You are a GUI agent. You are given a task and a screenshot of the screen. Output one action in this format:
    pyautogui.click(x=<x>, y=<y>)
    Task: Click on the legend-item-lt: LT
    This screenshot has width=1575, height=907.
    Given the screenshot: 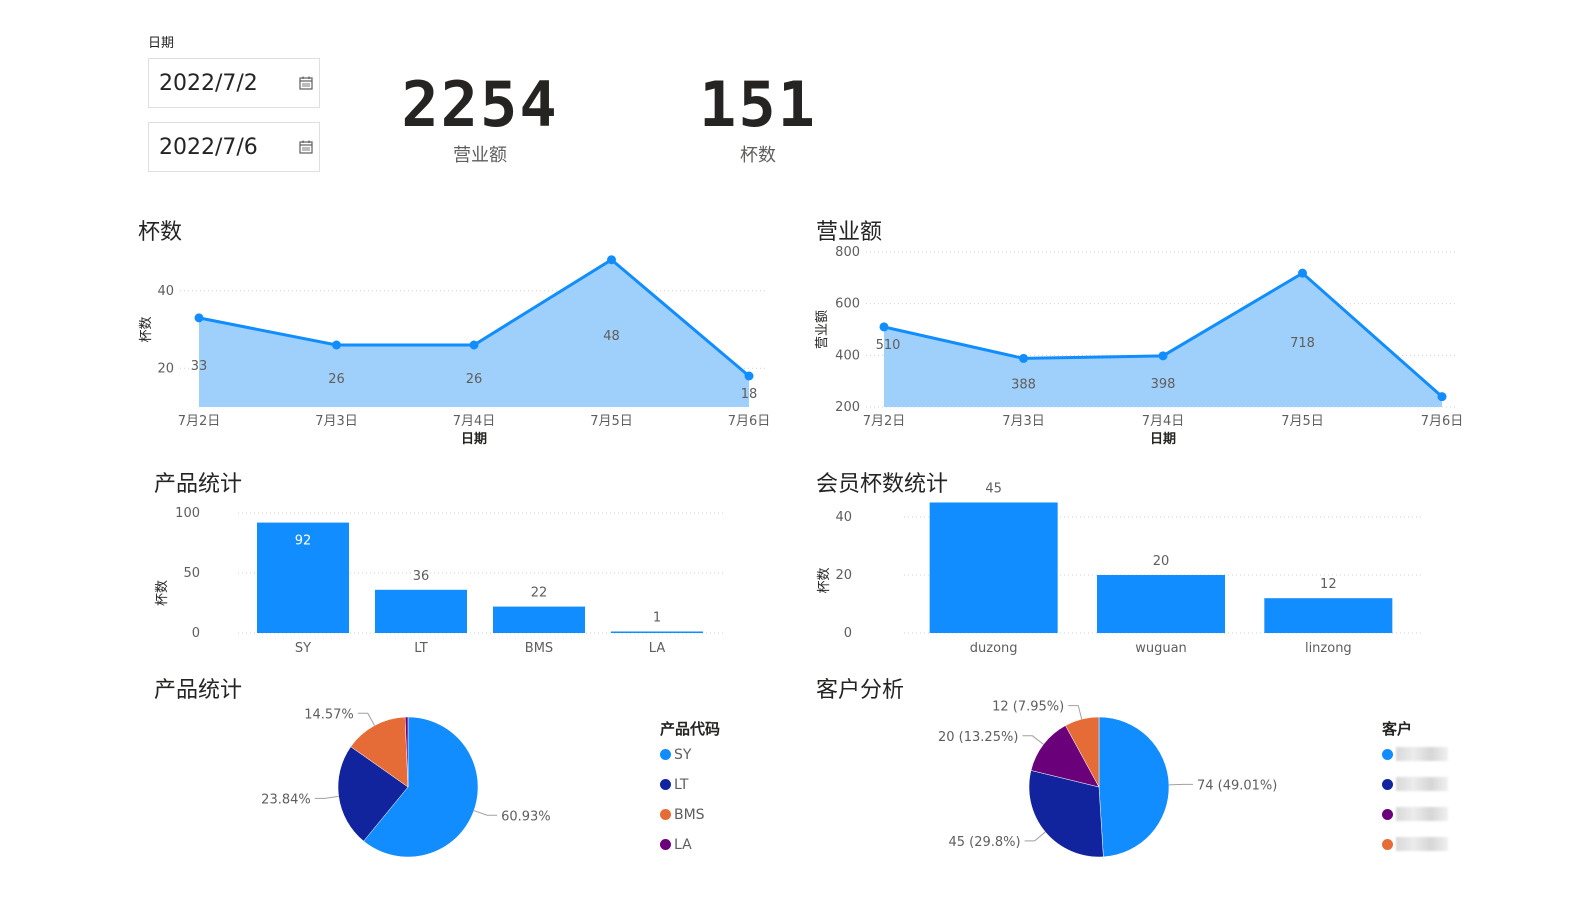 What is the action you would take?
    pyautogui.click(x=690, y=785)
    